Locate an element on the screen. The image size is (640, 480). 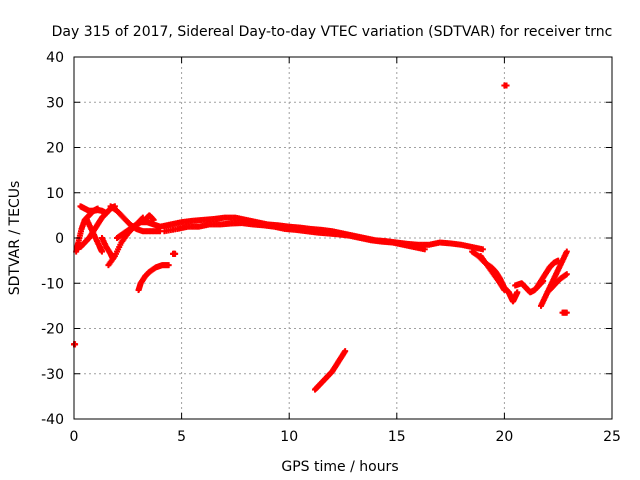
y-tick-label: -30 is located at coordinates (52, 375).